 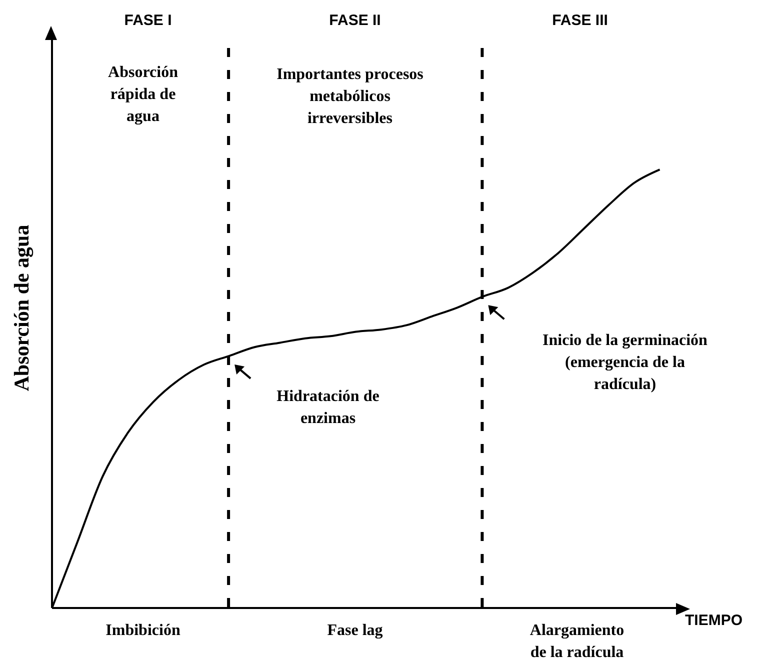 What do you see at coordinates (355, 21) in the screenshot?
I see `text: FASE II` at bounding box center [355, 21].